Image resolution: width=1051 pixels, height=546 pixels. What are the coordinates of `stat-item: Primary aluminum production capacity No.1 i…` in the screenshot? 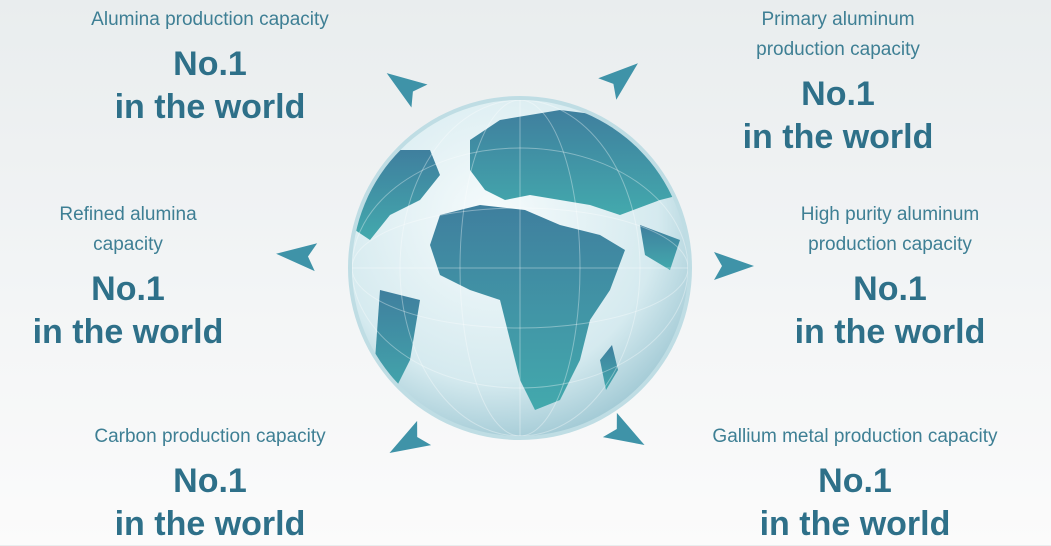 It's located at (838, 82).